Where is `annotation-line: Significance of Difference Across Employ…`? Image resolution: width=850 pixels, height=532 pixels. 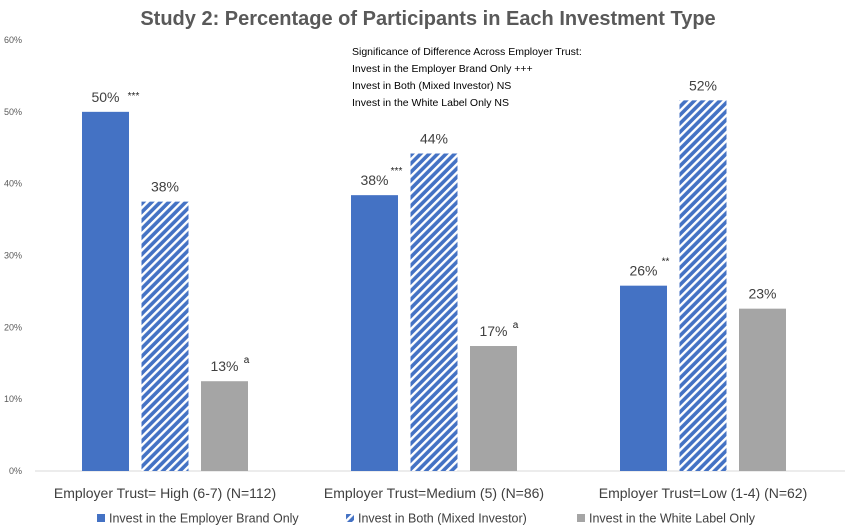
annotation-line: Significance of Difference Across Employ… is located at coordinates (467, 52).